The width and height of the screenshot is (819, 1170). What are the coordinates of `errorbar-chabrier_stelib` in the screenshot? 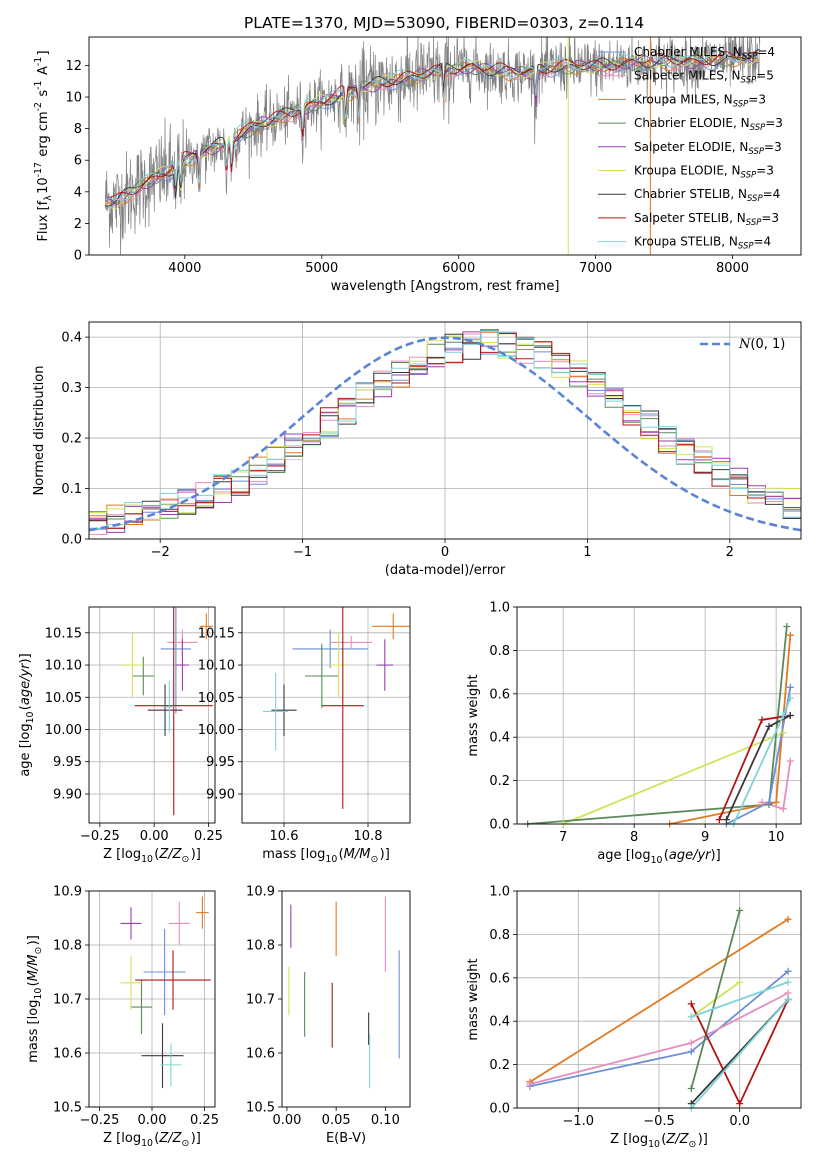 It's located at (165, 710).